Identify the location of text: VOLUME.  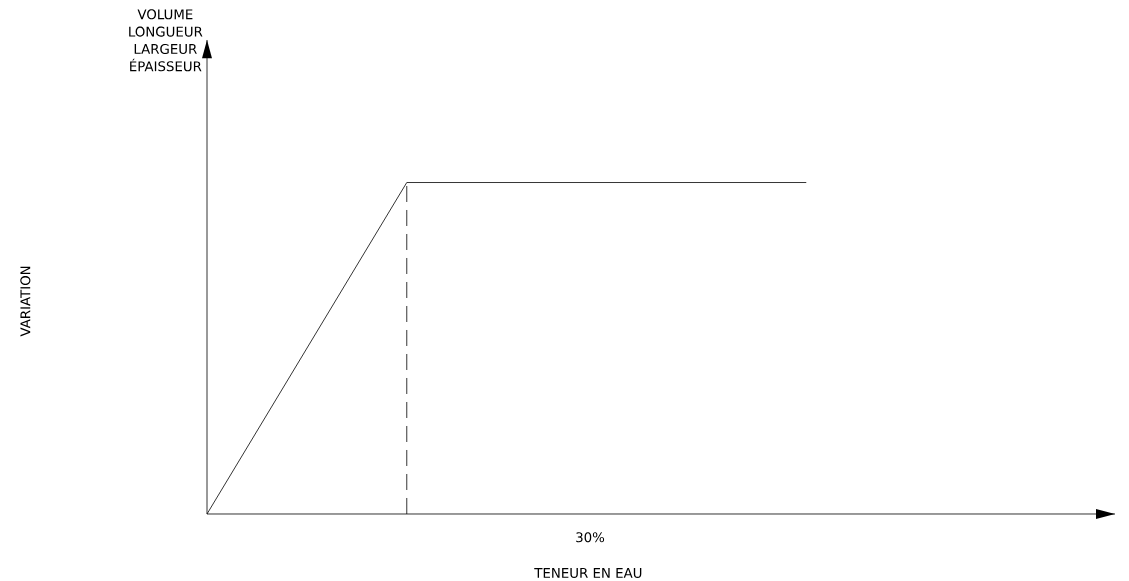
(165, 14).